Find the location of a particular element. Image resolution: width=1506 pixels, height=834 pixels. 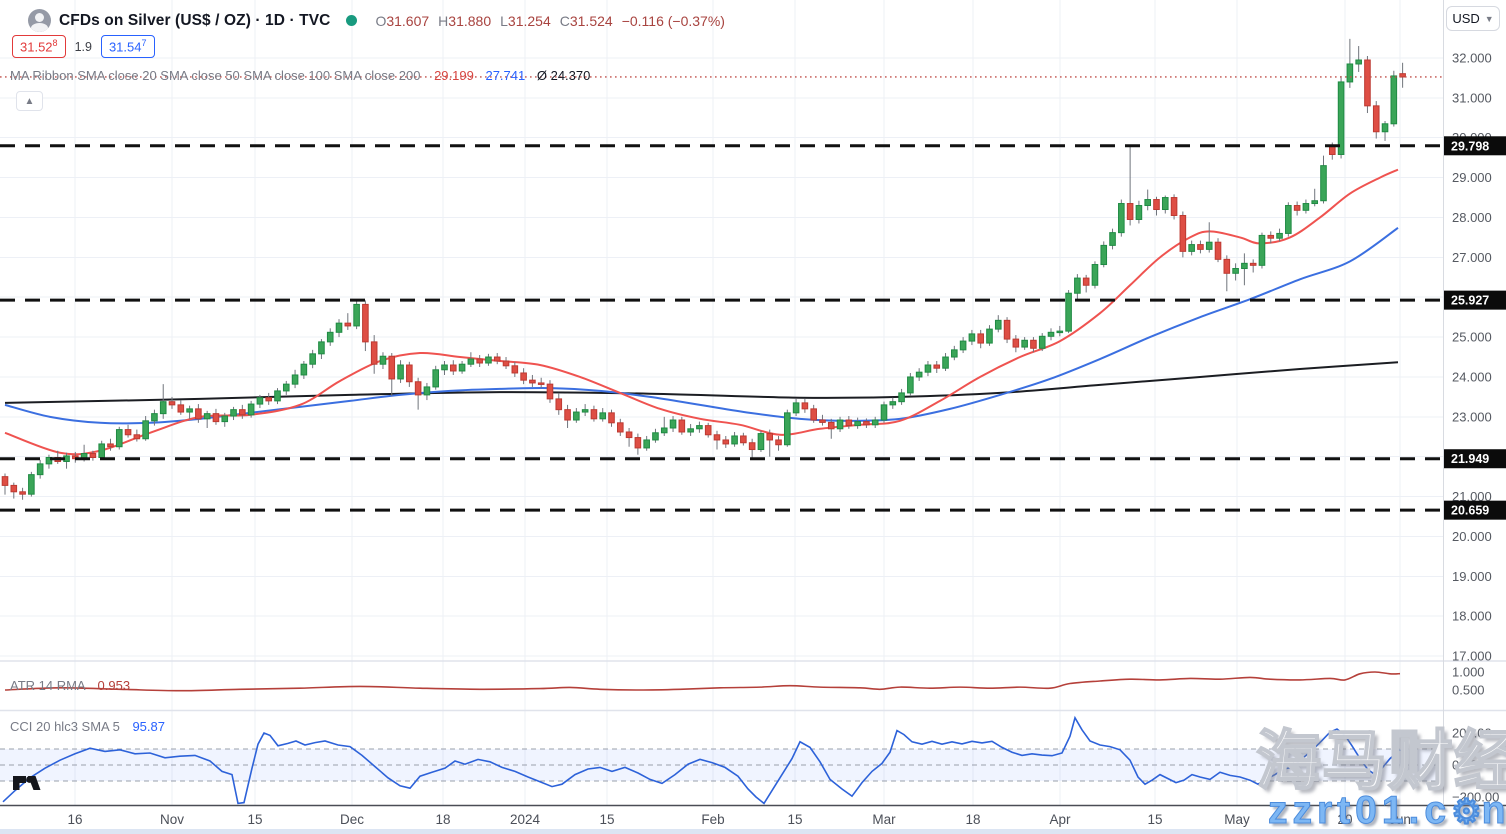

market-status-dot-icon is located at coordinates (352, 20).